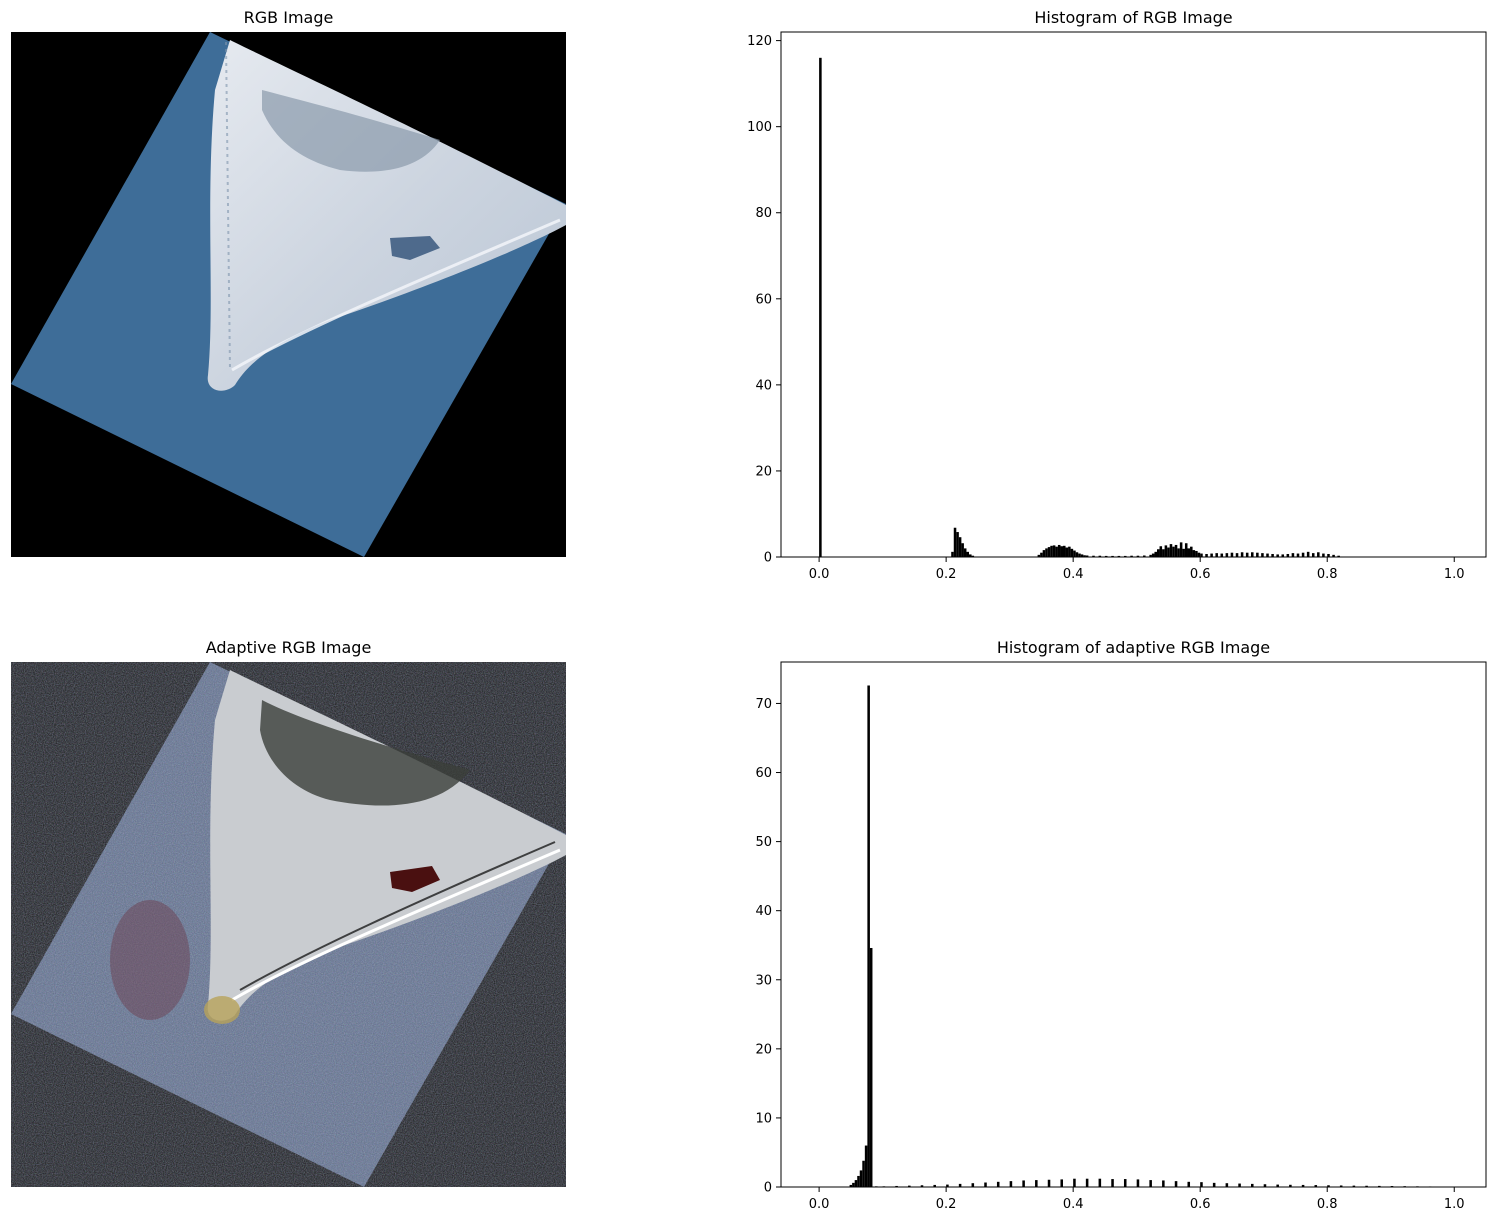  I want to click on x-tick-label: 0.6, so click(1200, 574).